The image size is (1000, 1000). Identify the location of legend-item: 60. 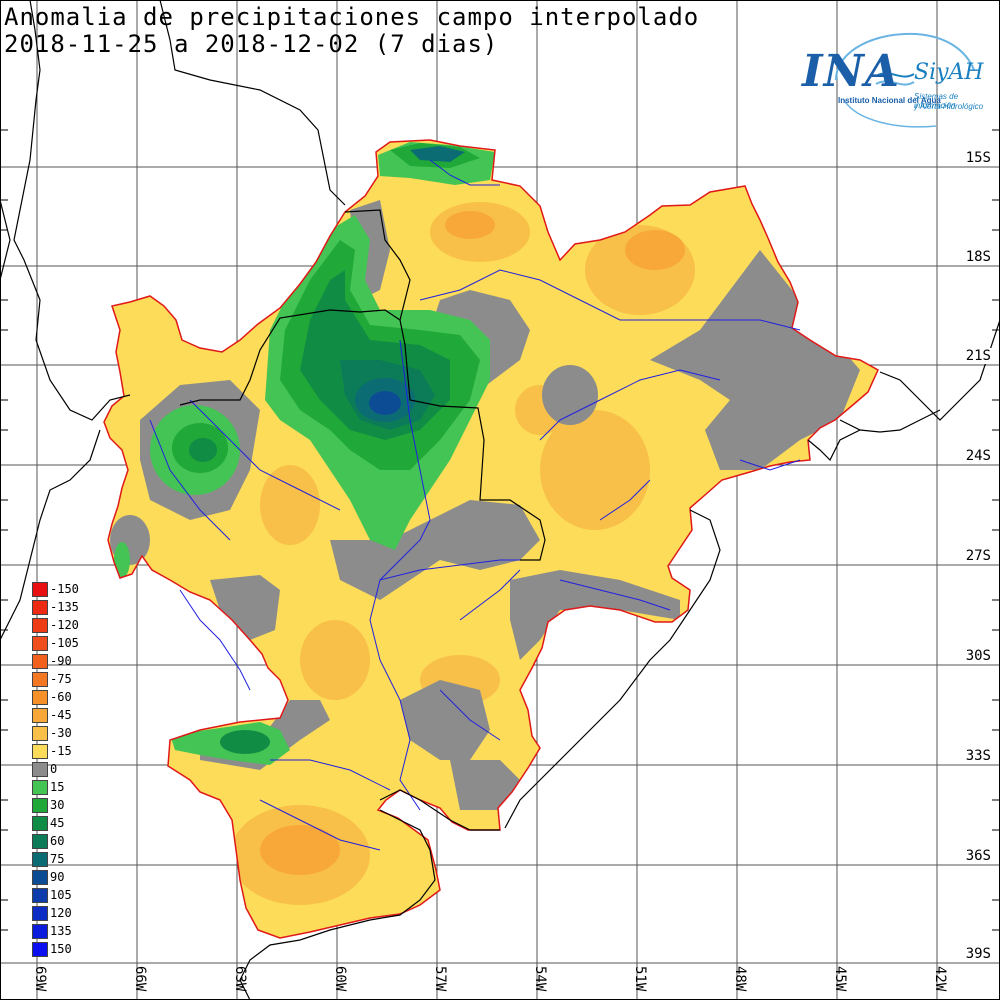
(67, 841).